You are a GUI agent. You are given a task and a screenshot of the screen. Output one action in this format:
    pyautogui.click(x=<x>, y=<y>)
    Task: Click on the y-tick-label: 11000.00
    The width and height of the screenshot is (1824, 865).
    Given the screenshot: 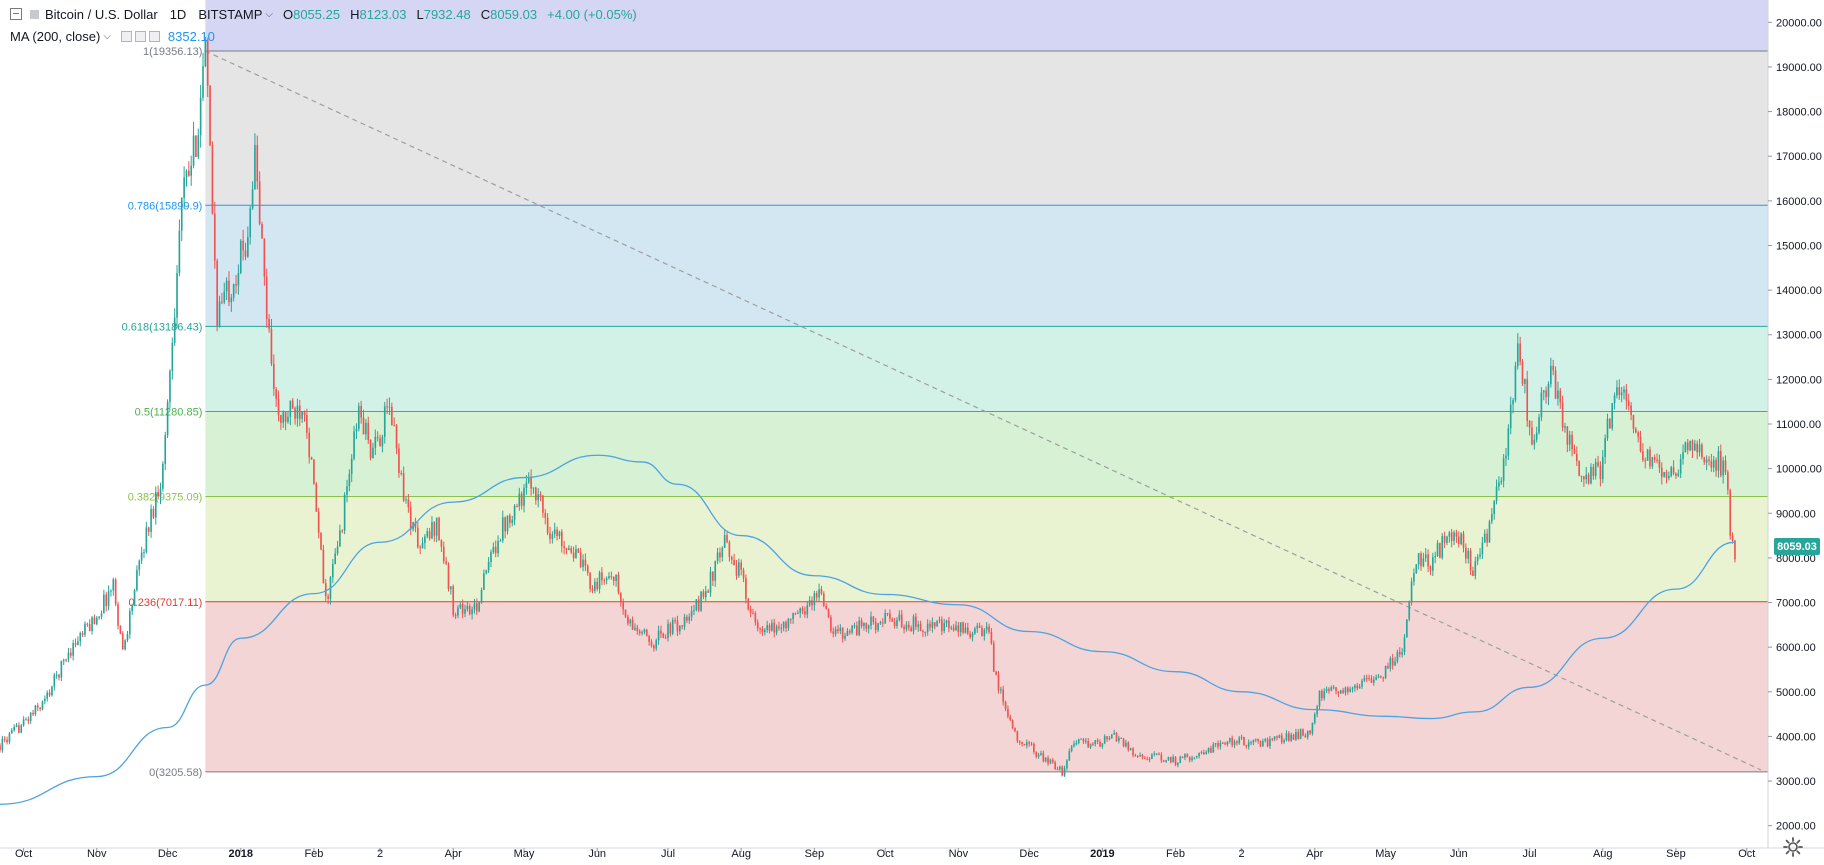 What is the action you would take?
    pyautogui.click(x=1798, y=425)
    